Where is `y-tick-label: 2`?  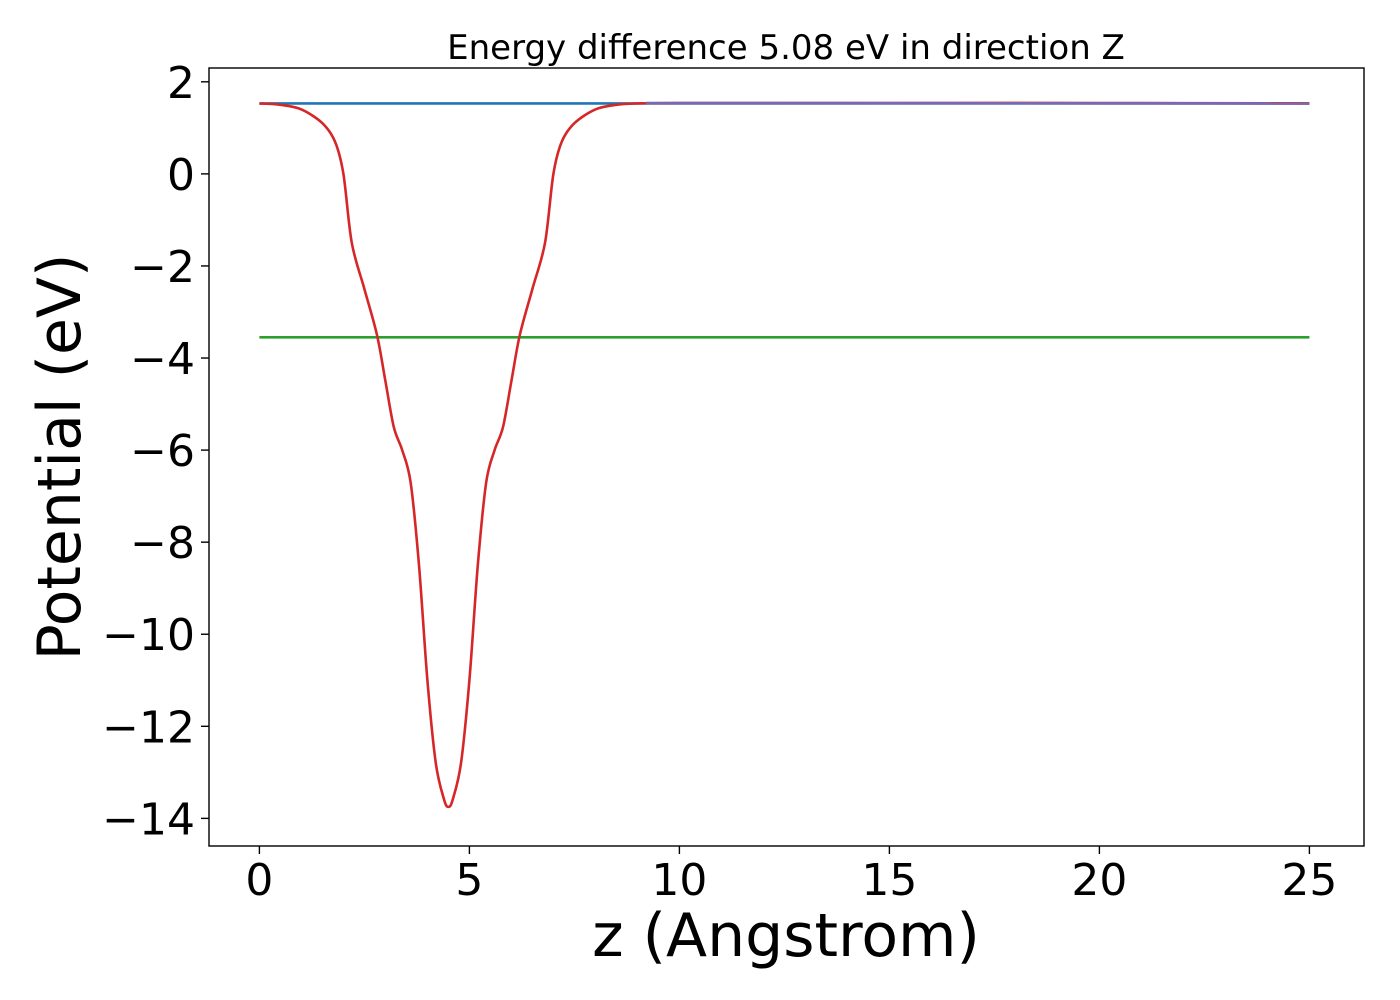 y-tick-label: 2 is located at coordinates (181, 83).